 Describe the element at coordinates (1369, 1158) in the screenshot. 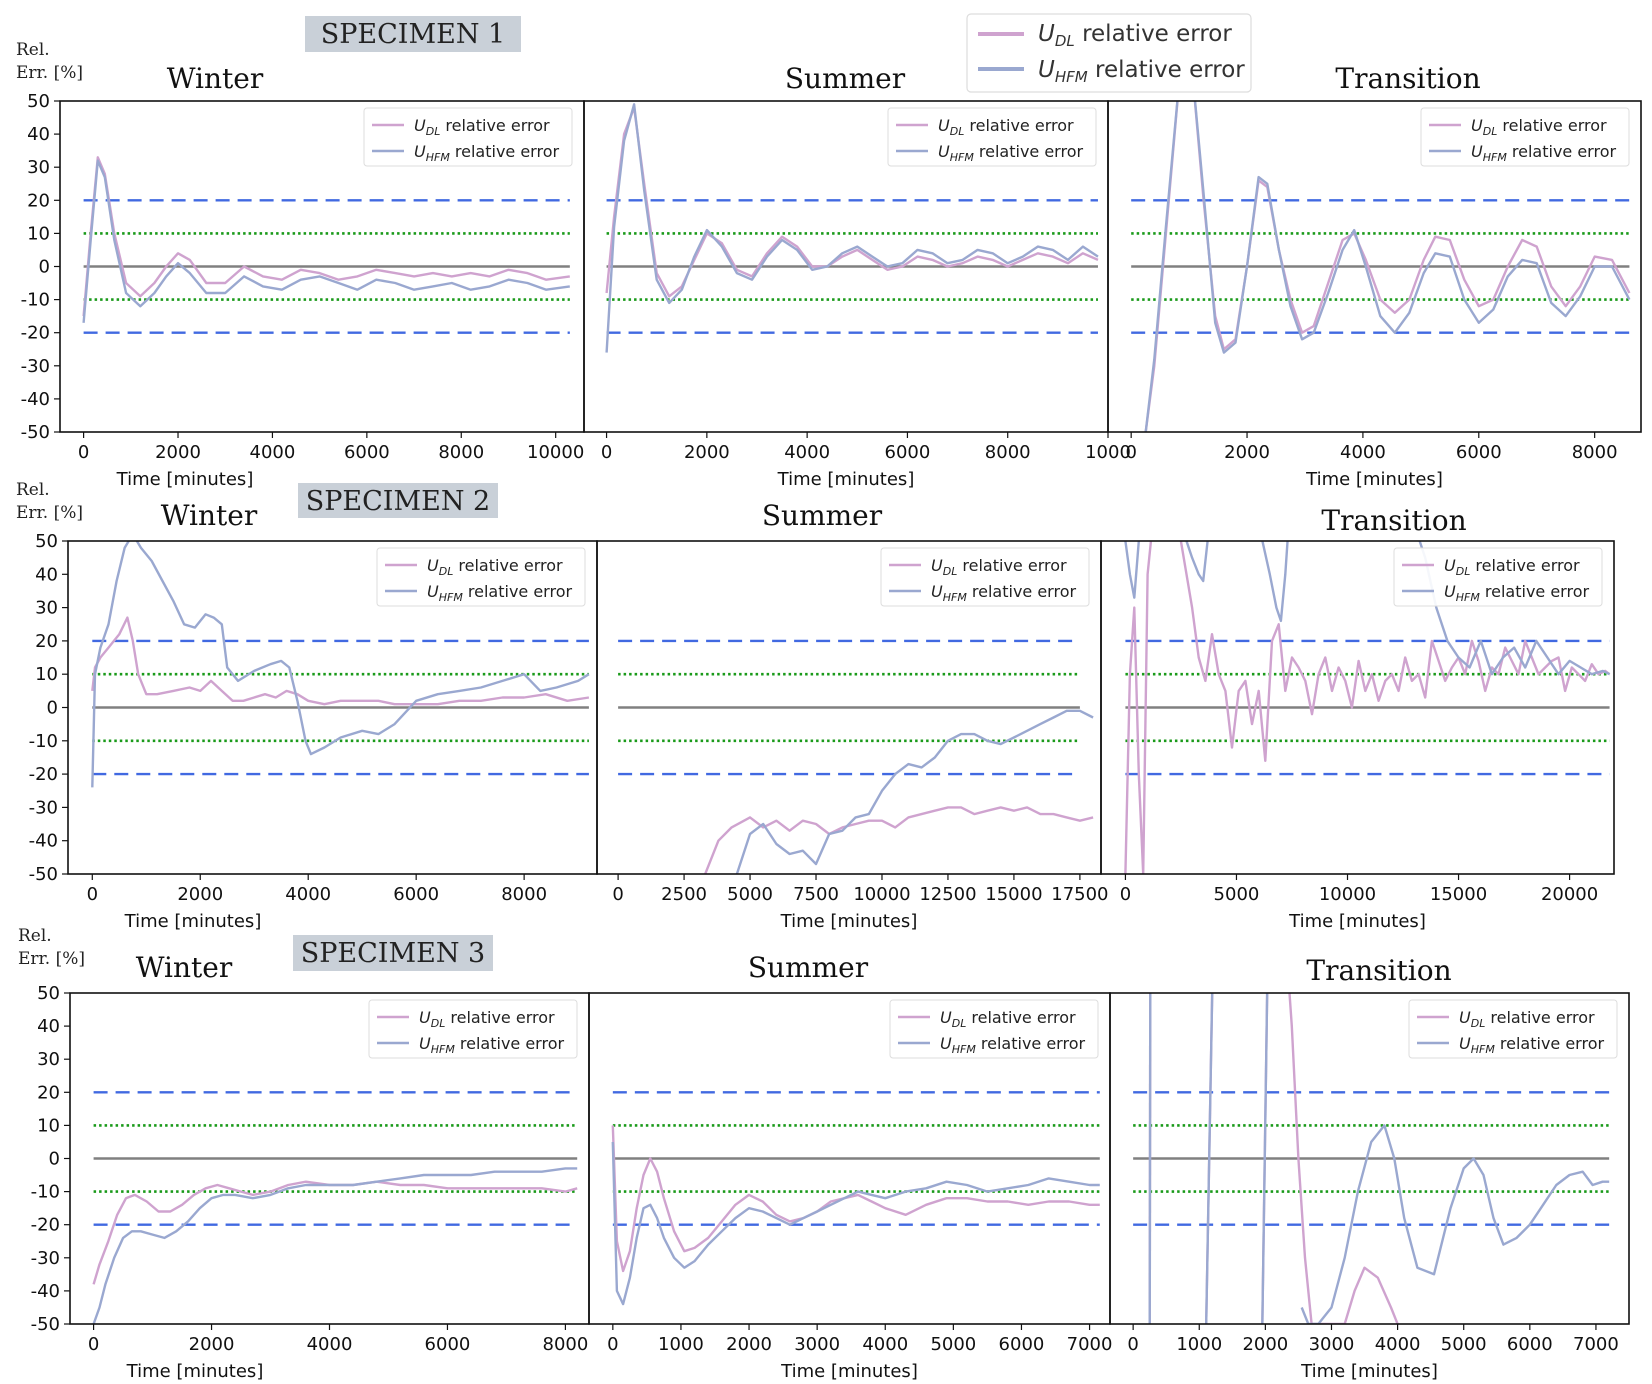

I see `spec3-transition-frame` at that location.